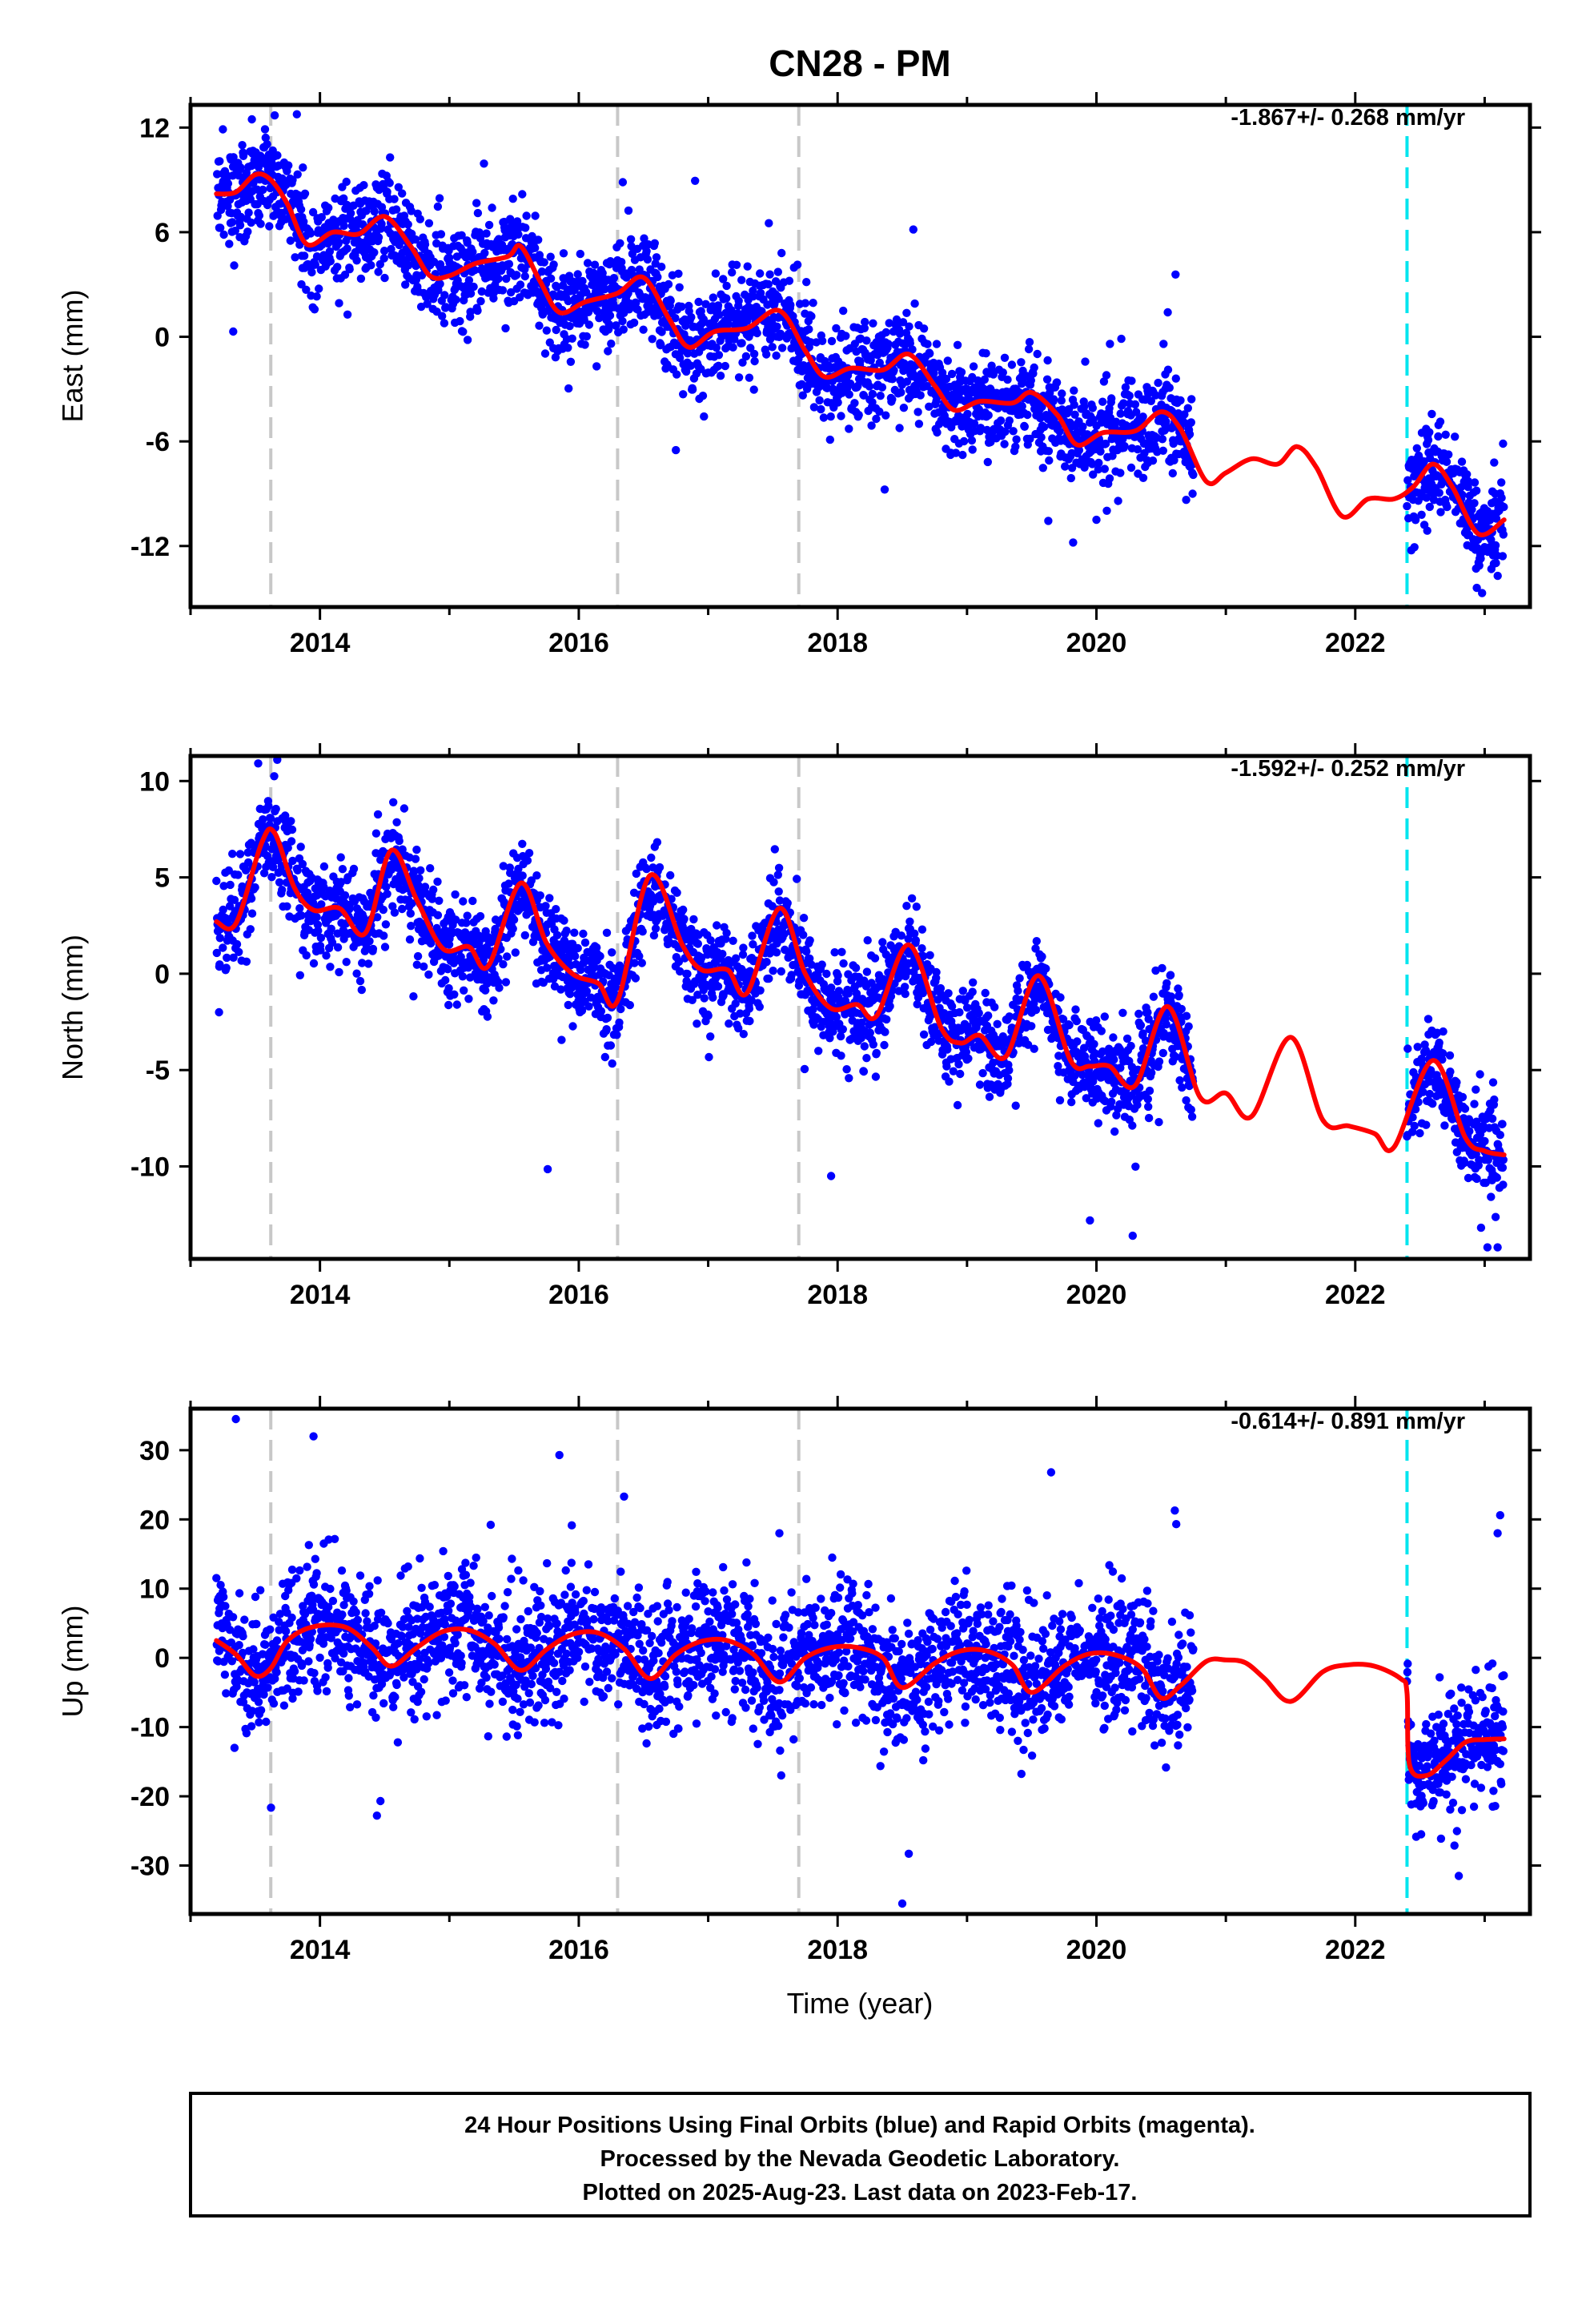 The width and height of the screenshot is (1582, 2324). I want to click on y-tick-label: -12, so click(150, 547).